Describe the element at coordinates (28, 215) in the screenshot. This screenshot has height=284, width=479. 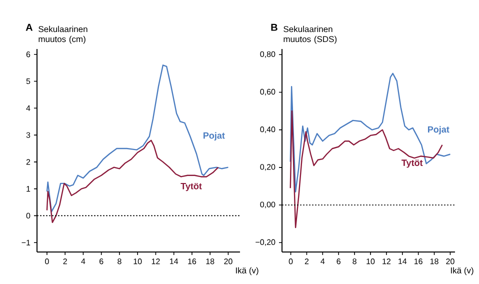
I see `y-tick-label: 0` at that location.